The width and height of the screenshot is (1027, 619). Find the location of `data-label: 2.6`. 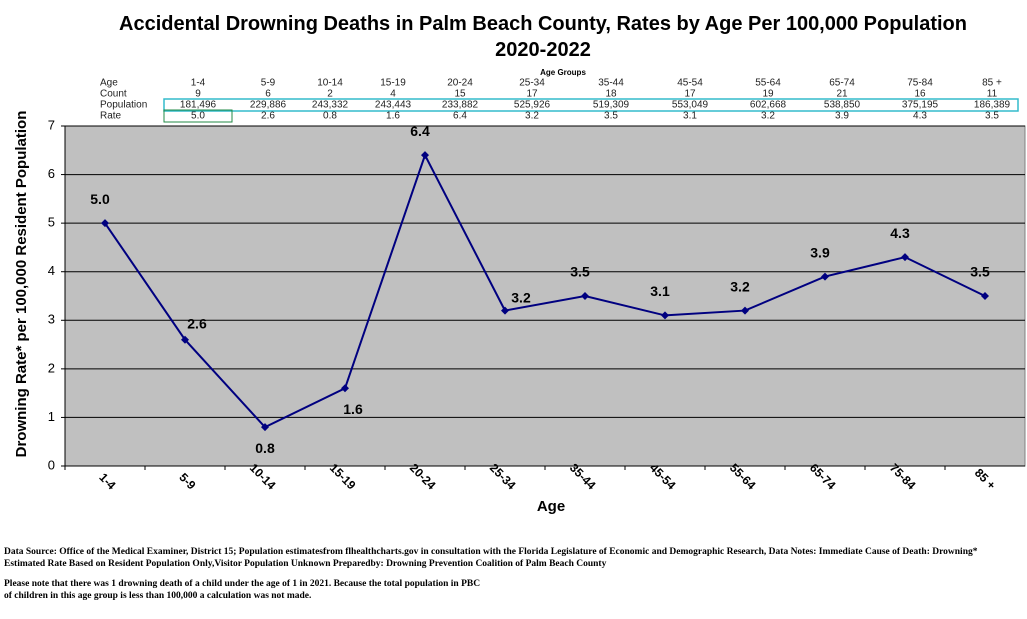

data-label: 2.6 is located at coordinates (197, 323).